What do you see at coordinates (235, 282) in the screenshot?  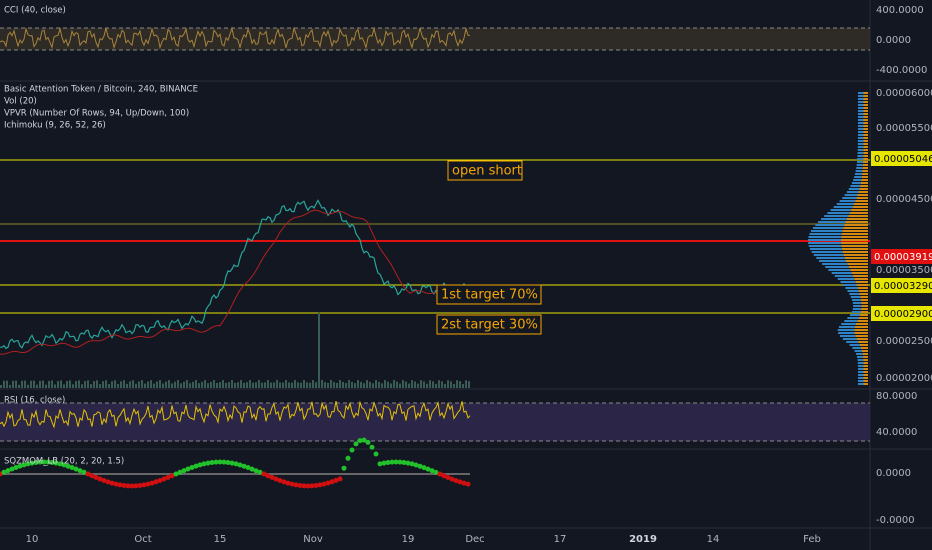 I see `cloud-line` at bounding box center [235, 282].